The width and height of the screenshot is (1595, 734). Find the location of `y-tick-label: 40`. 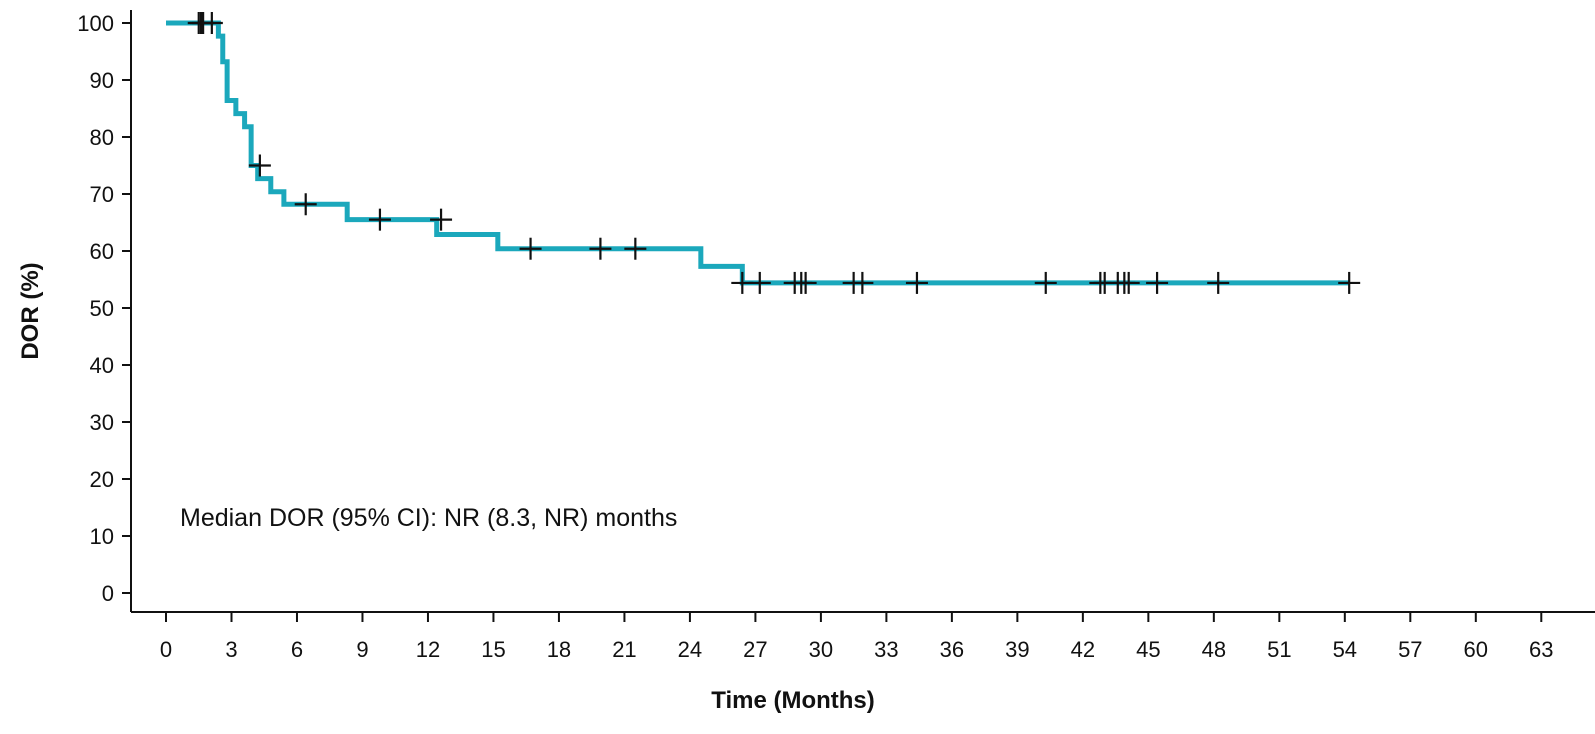

y-tick-label: 40 is located at coordinates (102, 365).